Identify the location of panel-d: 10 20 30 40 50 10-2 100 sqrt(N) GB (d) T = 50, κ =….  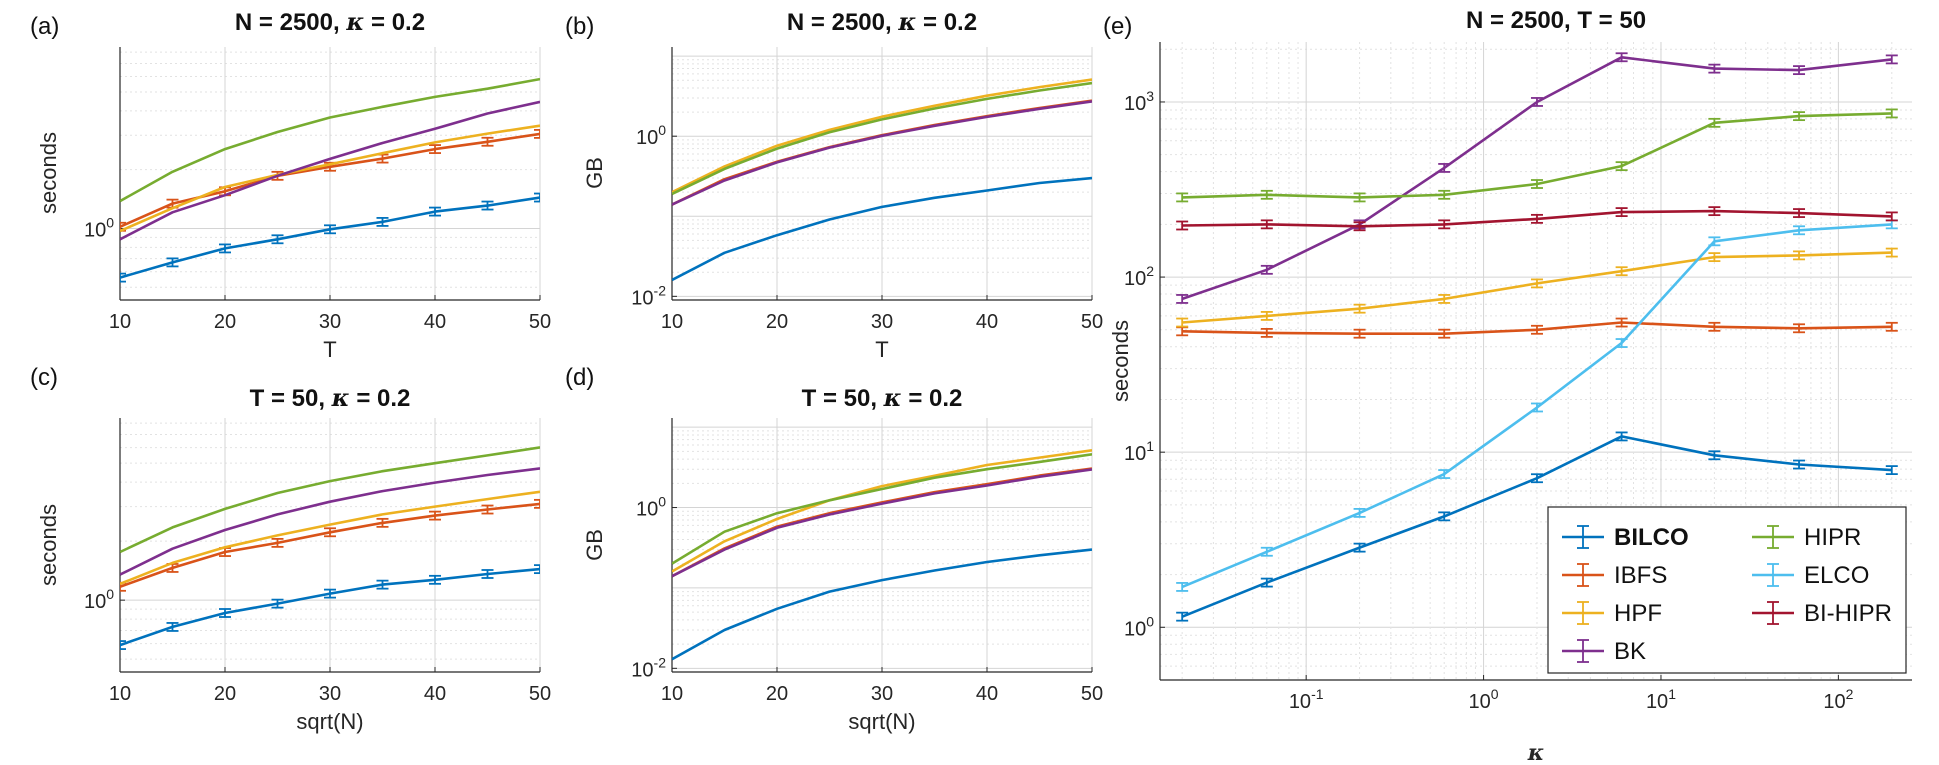
(834, 549).